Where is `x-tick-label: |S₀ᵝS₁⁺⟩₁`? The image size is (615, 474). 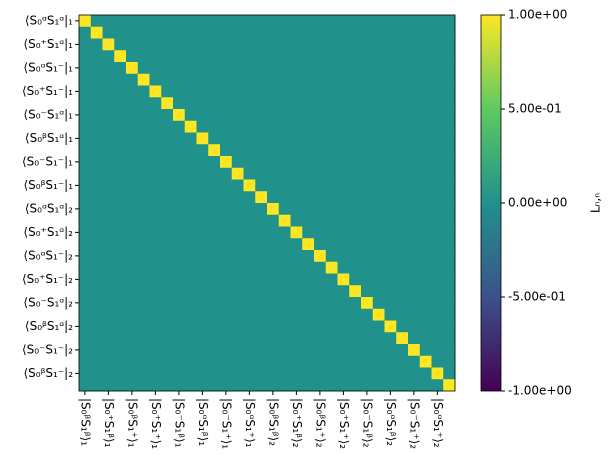 x-tick-label: |S₀ᵝS₁⁺⟩₁ is located at coordinates (132, 423).